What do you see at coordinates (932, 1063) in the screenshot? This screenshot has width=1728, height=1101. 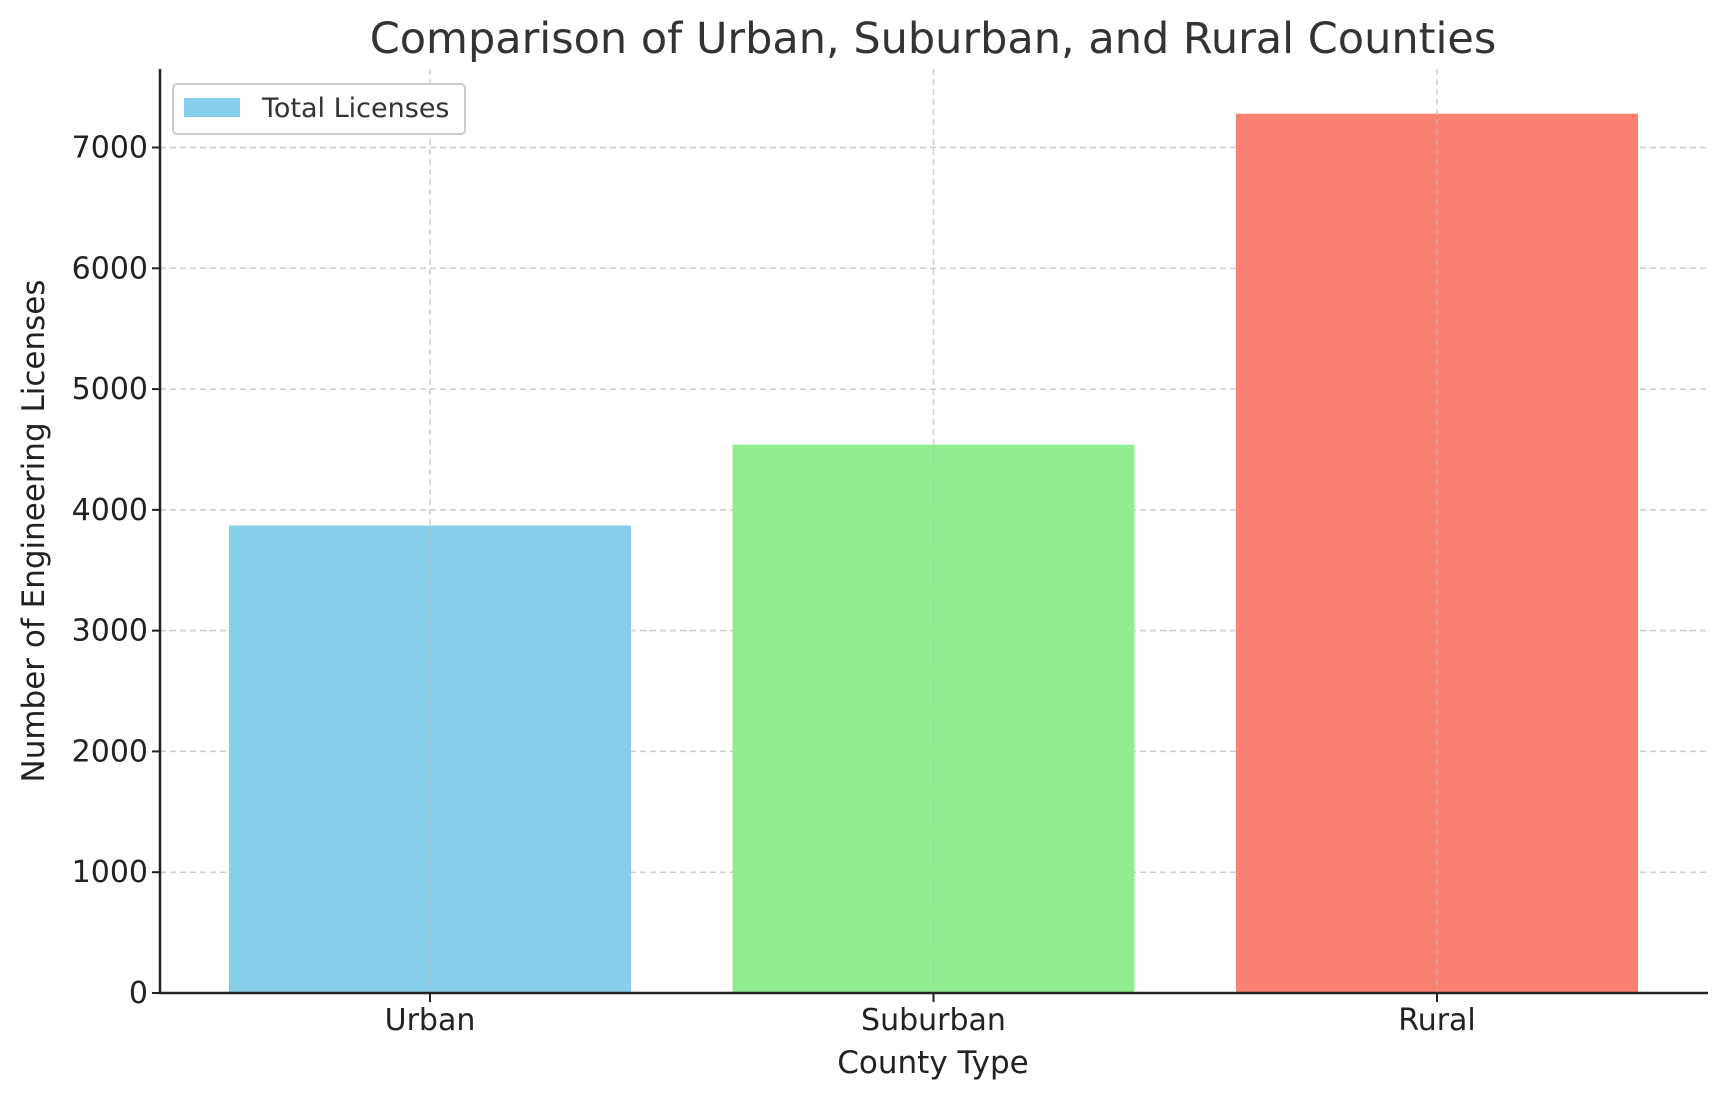 I see `x-axis-label: County Type` at bounding box center [932, 1063].